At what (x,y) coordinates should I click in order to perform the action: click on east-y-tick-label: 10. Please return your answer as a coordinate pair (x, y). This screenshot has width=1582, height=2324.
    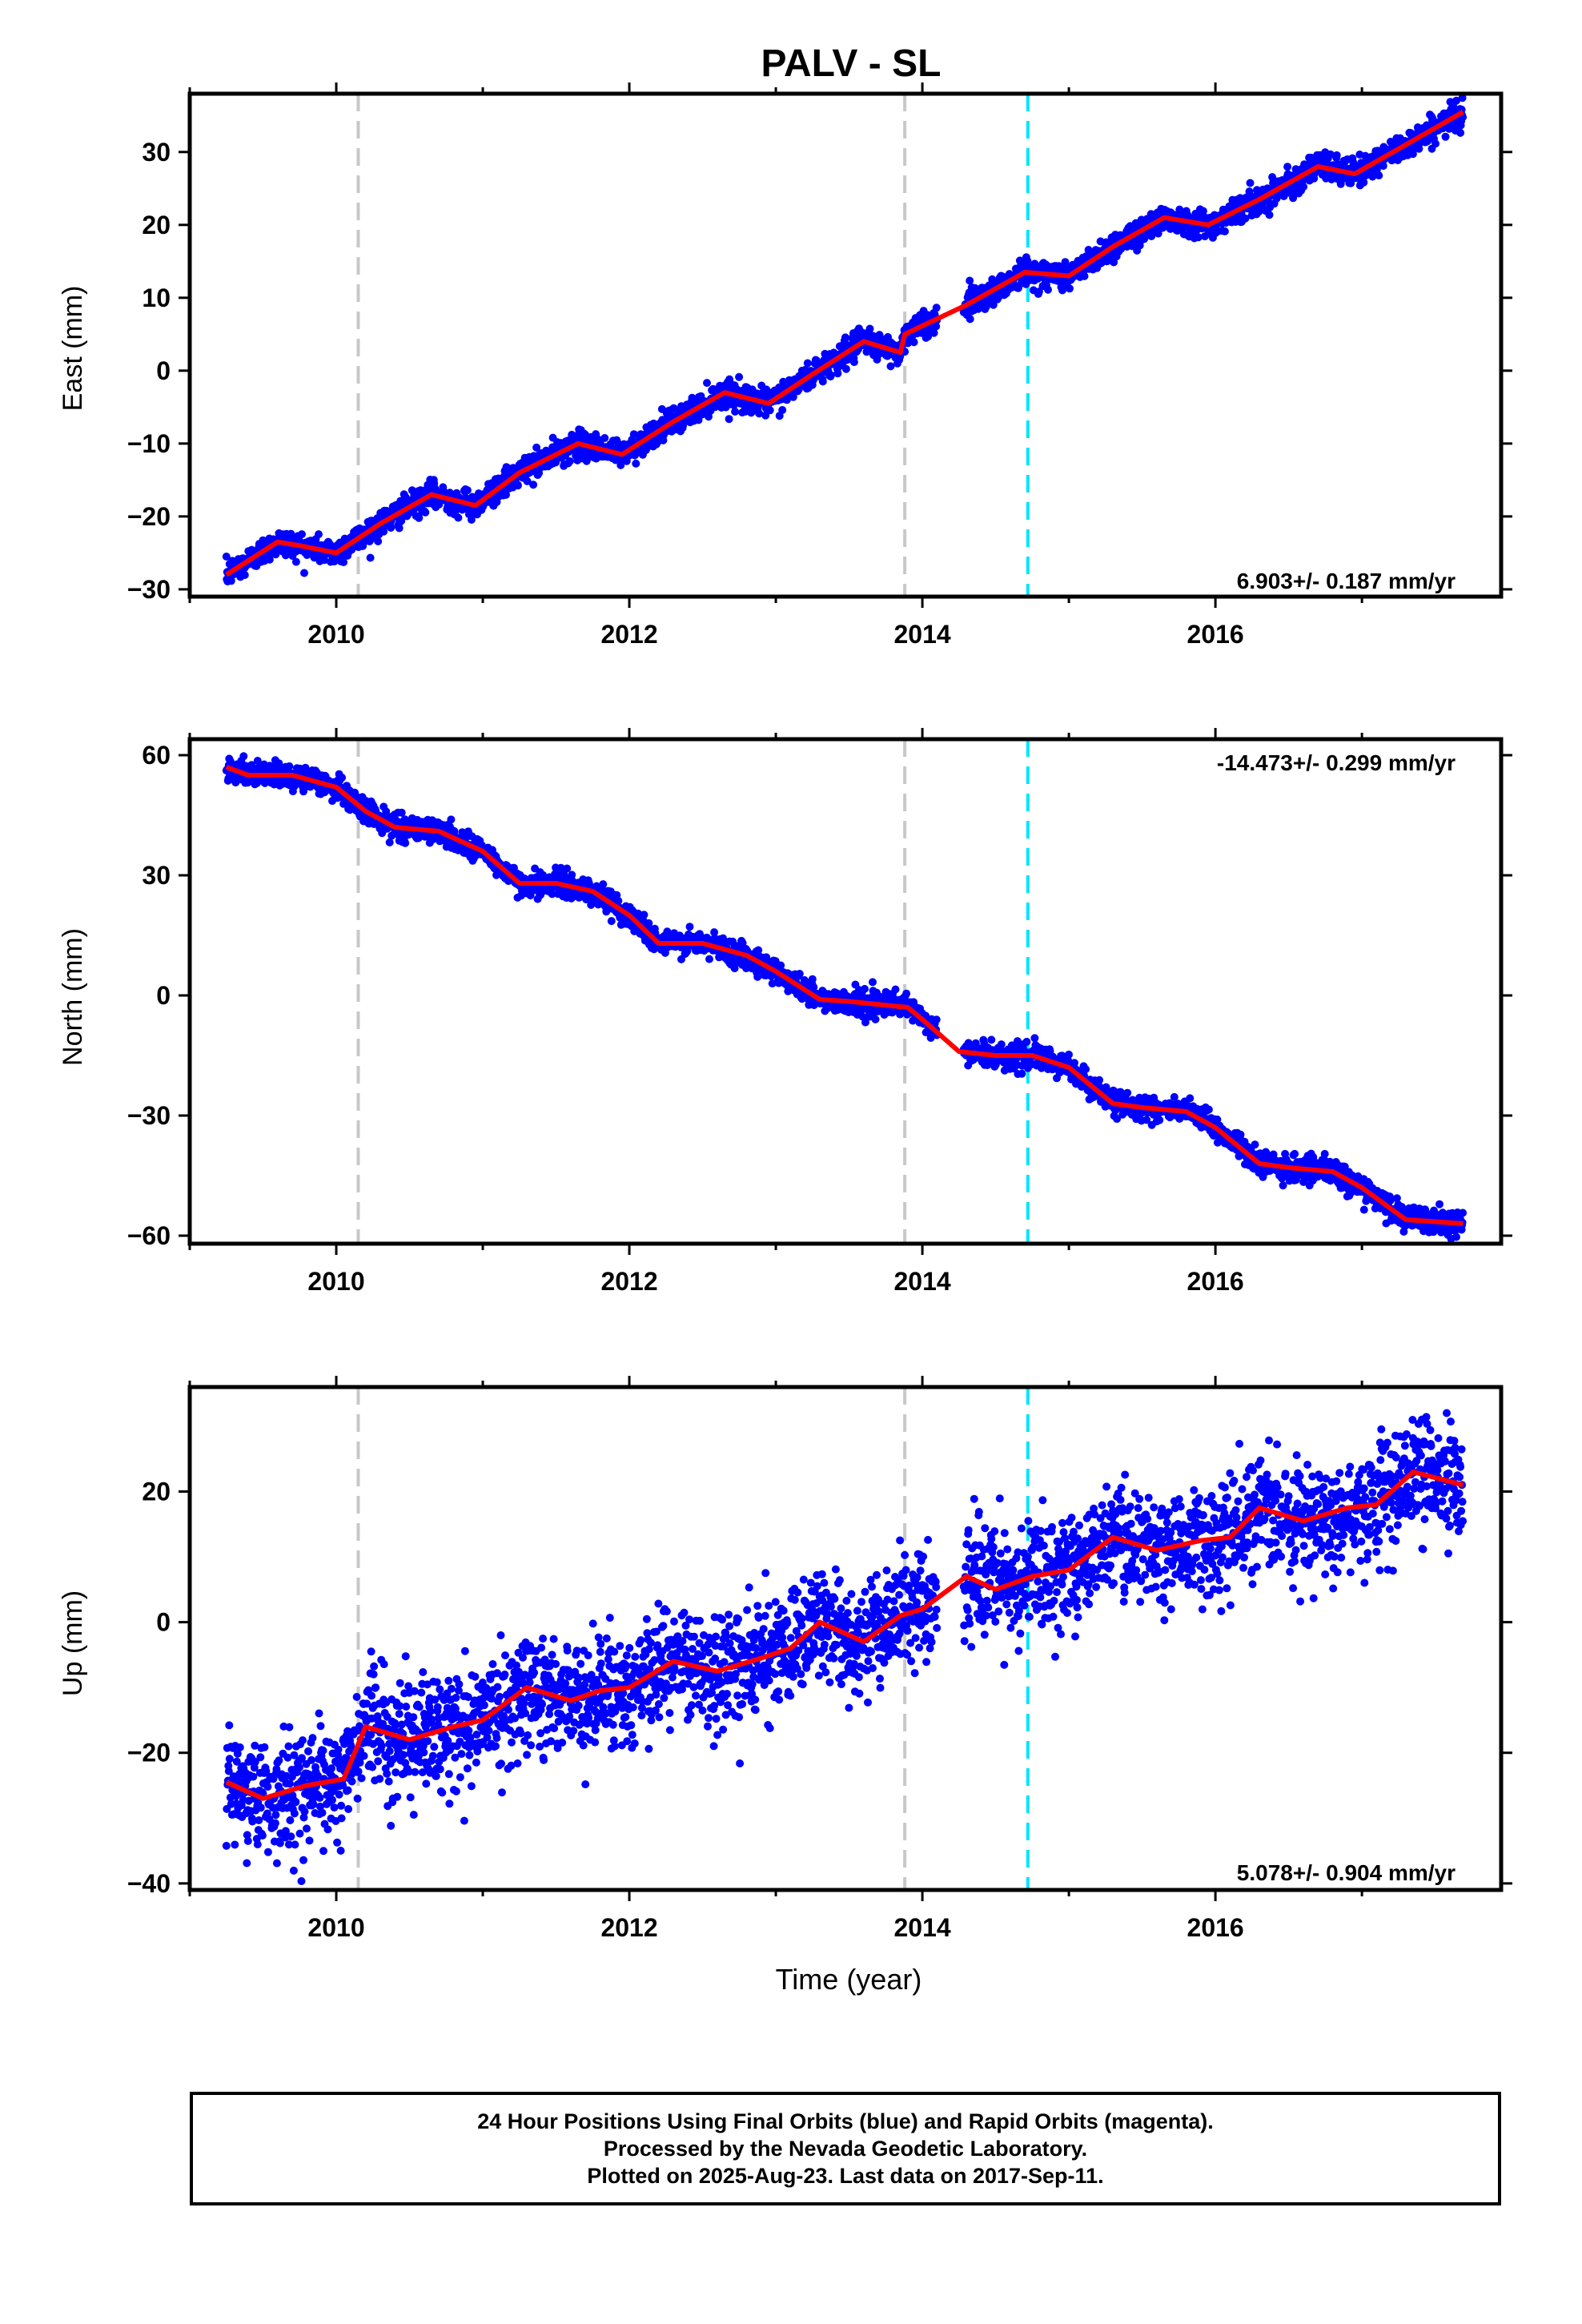
    Looking at the image, I should click on (156, 297).